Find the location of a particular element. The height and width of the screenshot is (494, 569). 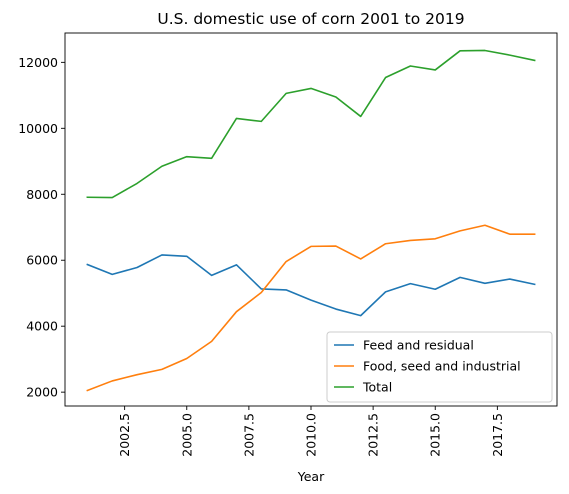

x-tick-label: 2005.0 is located at coordinates (186, 435).